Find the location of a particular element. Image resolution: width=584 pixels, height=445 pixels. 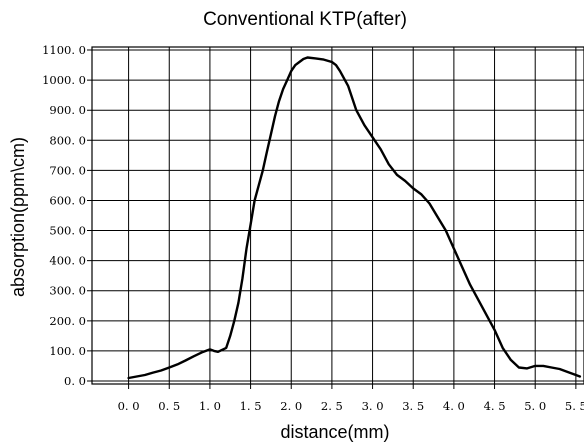

y-tick-label: 600. 0 is located at coordinates (67, 200).